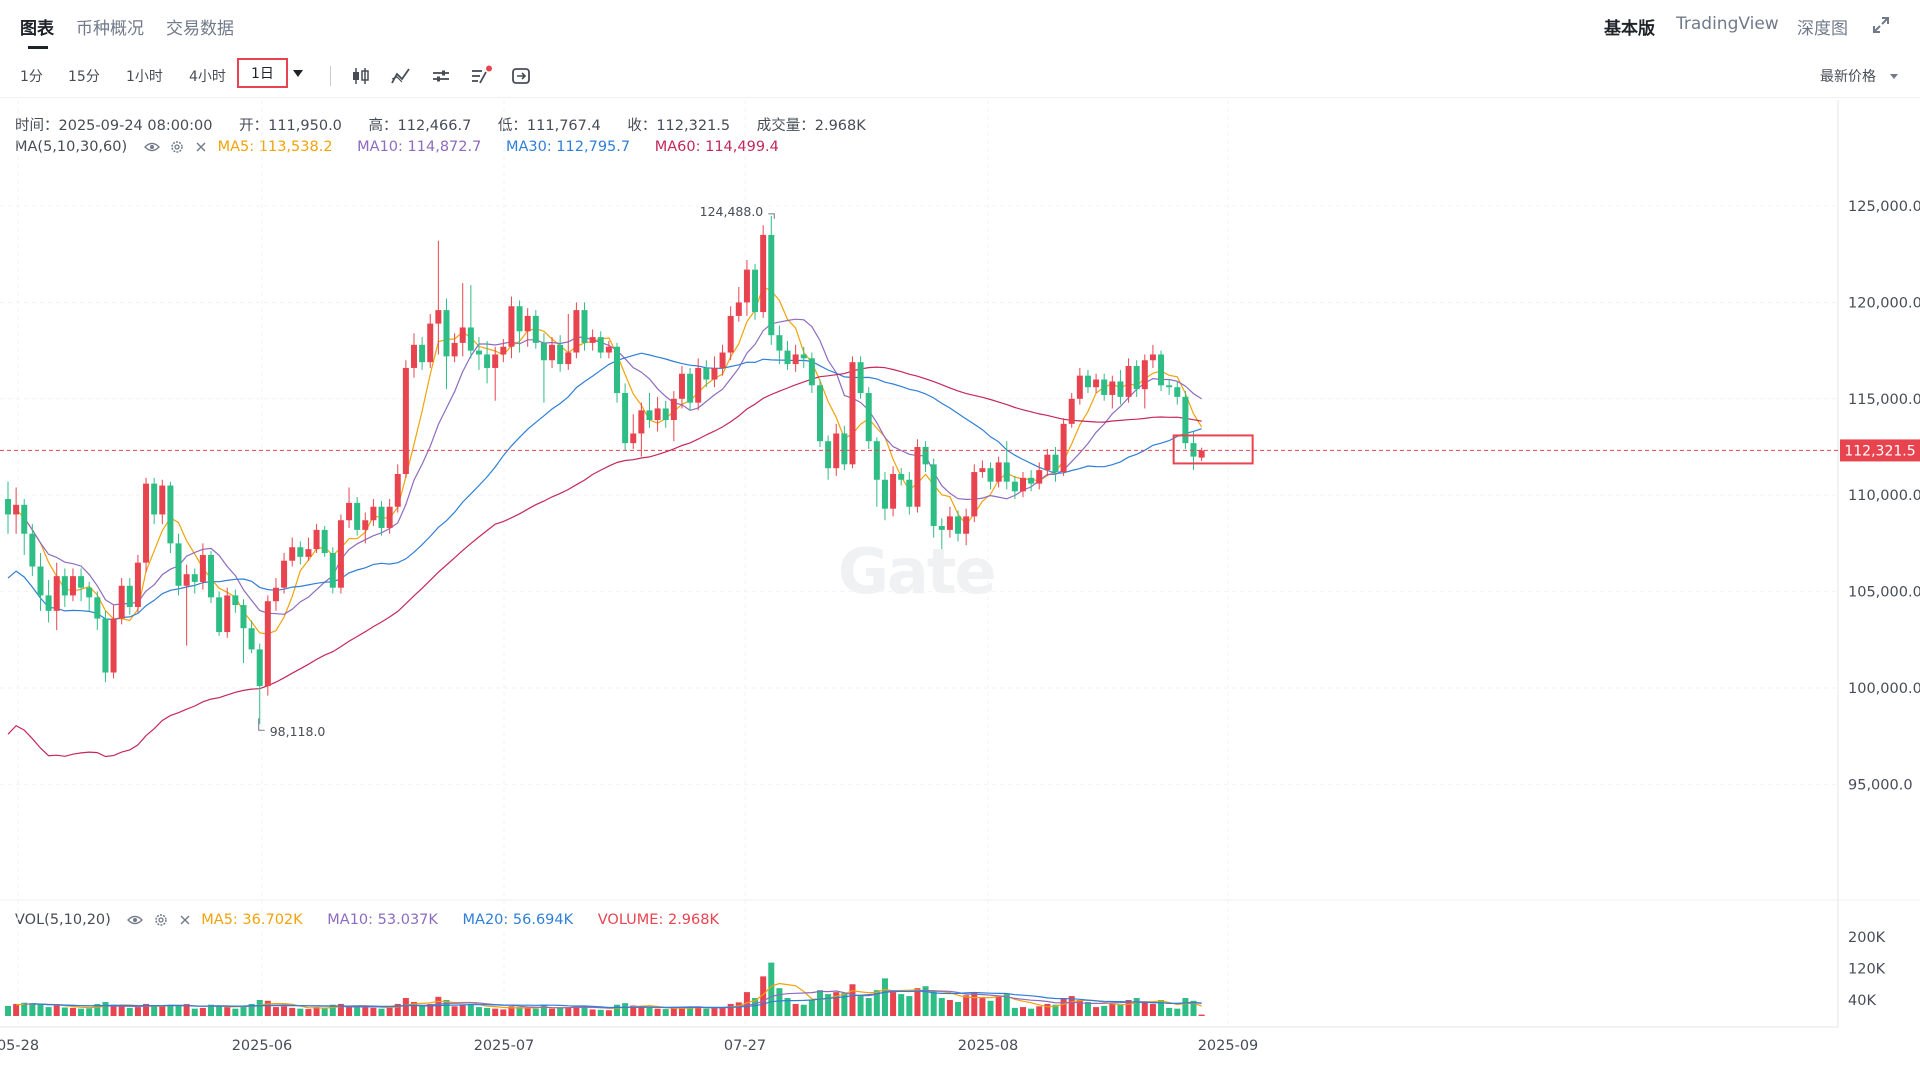  I want to click on tab-trade-data: 交易数据, so click(200, 29).